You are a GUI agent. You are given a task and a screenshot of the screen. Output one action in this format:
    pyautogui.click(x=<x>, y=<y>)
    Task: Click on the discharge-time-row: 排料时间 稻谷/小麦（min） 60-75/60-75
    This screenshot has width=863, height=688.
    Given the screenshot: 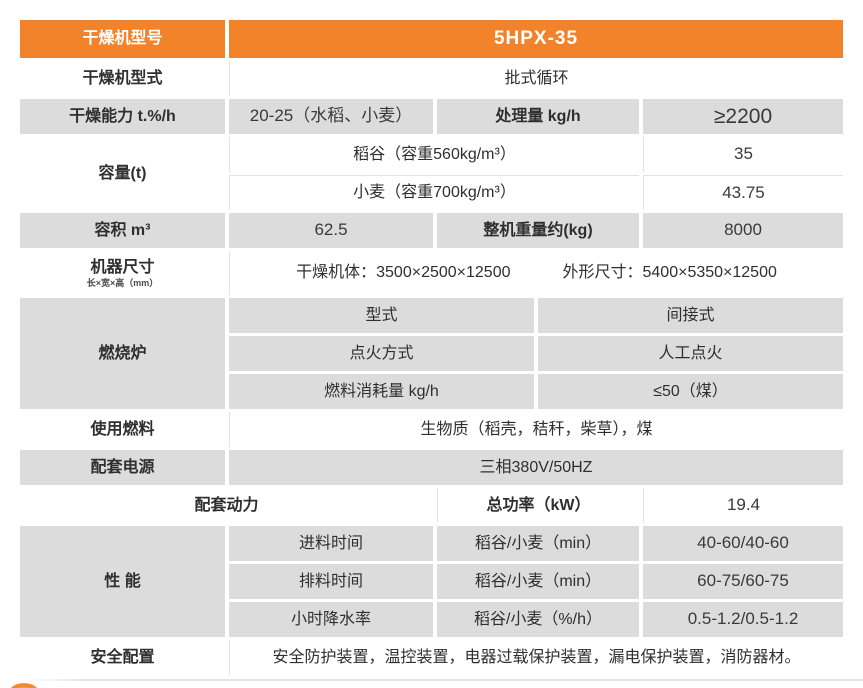 What is the action you would take?
    pyautogui.click(x=536, y=581)
    